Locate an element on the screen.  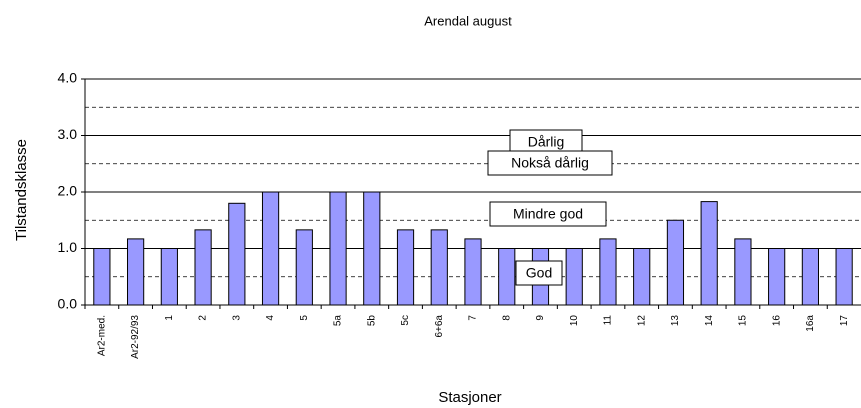
x-tick-label: 3 is located at coordinates (236, 318).